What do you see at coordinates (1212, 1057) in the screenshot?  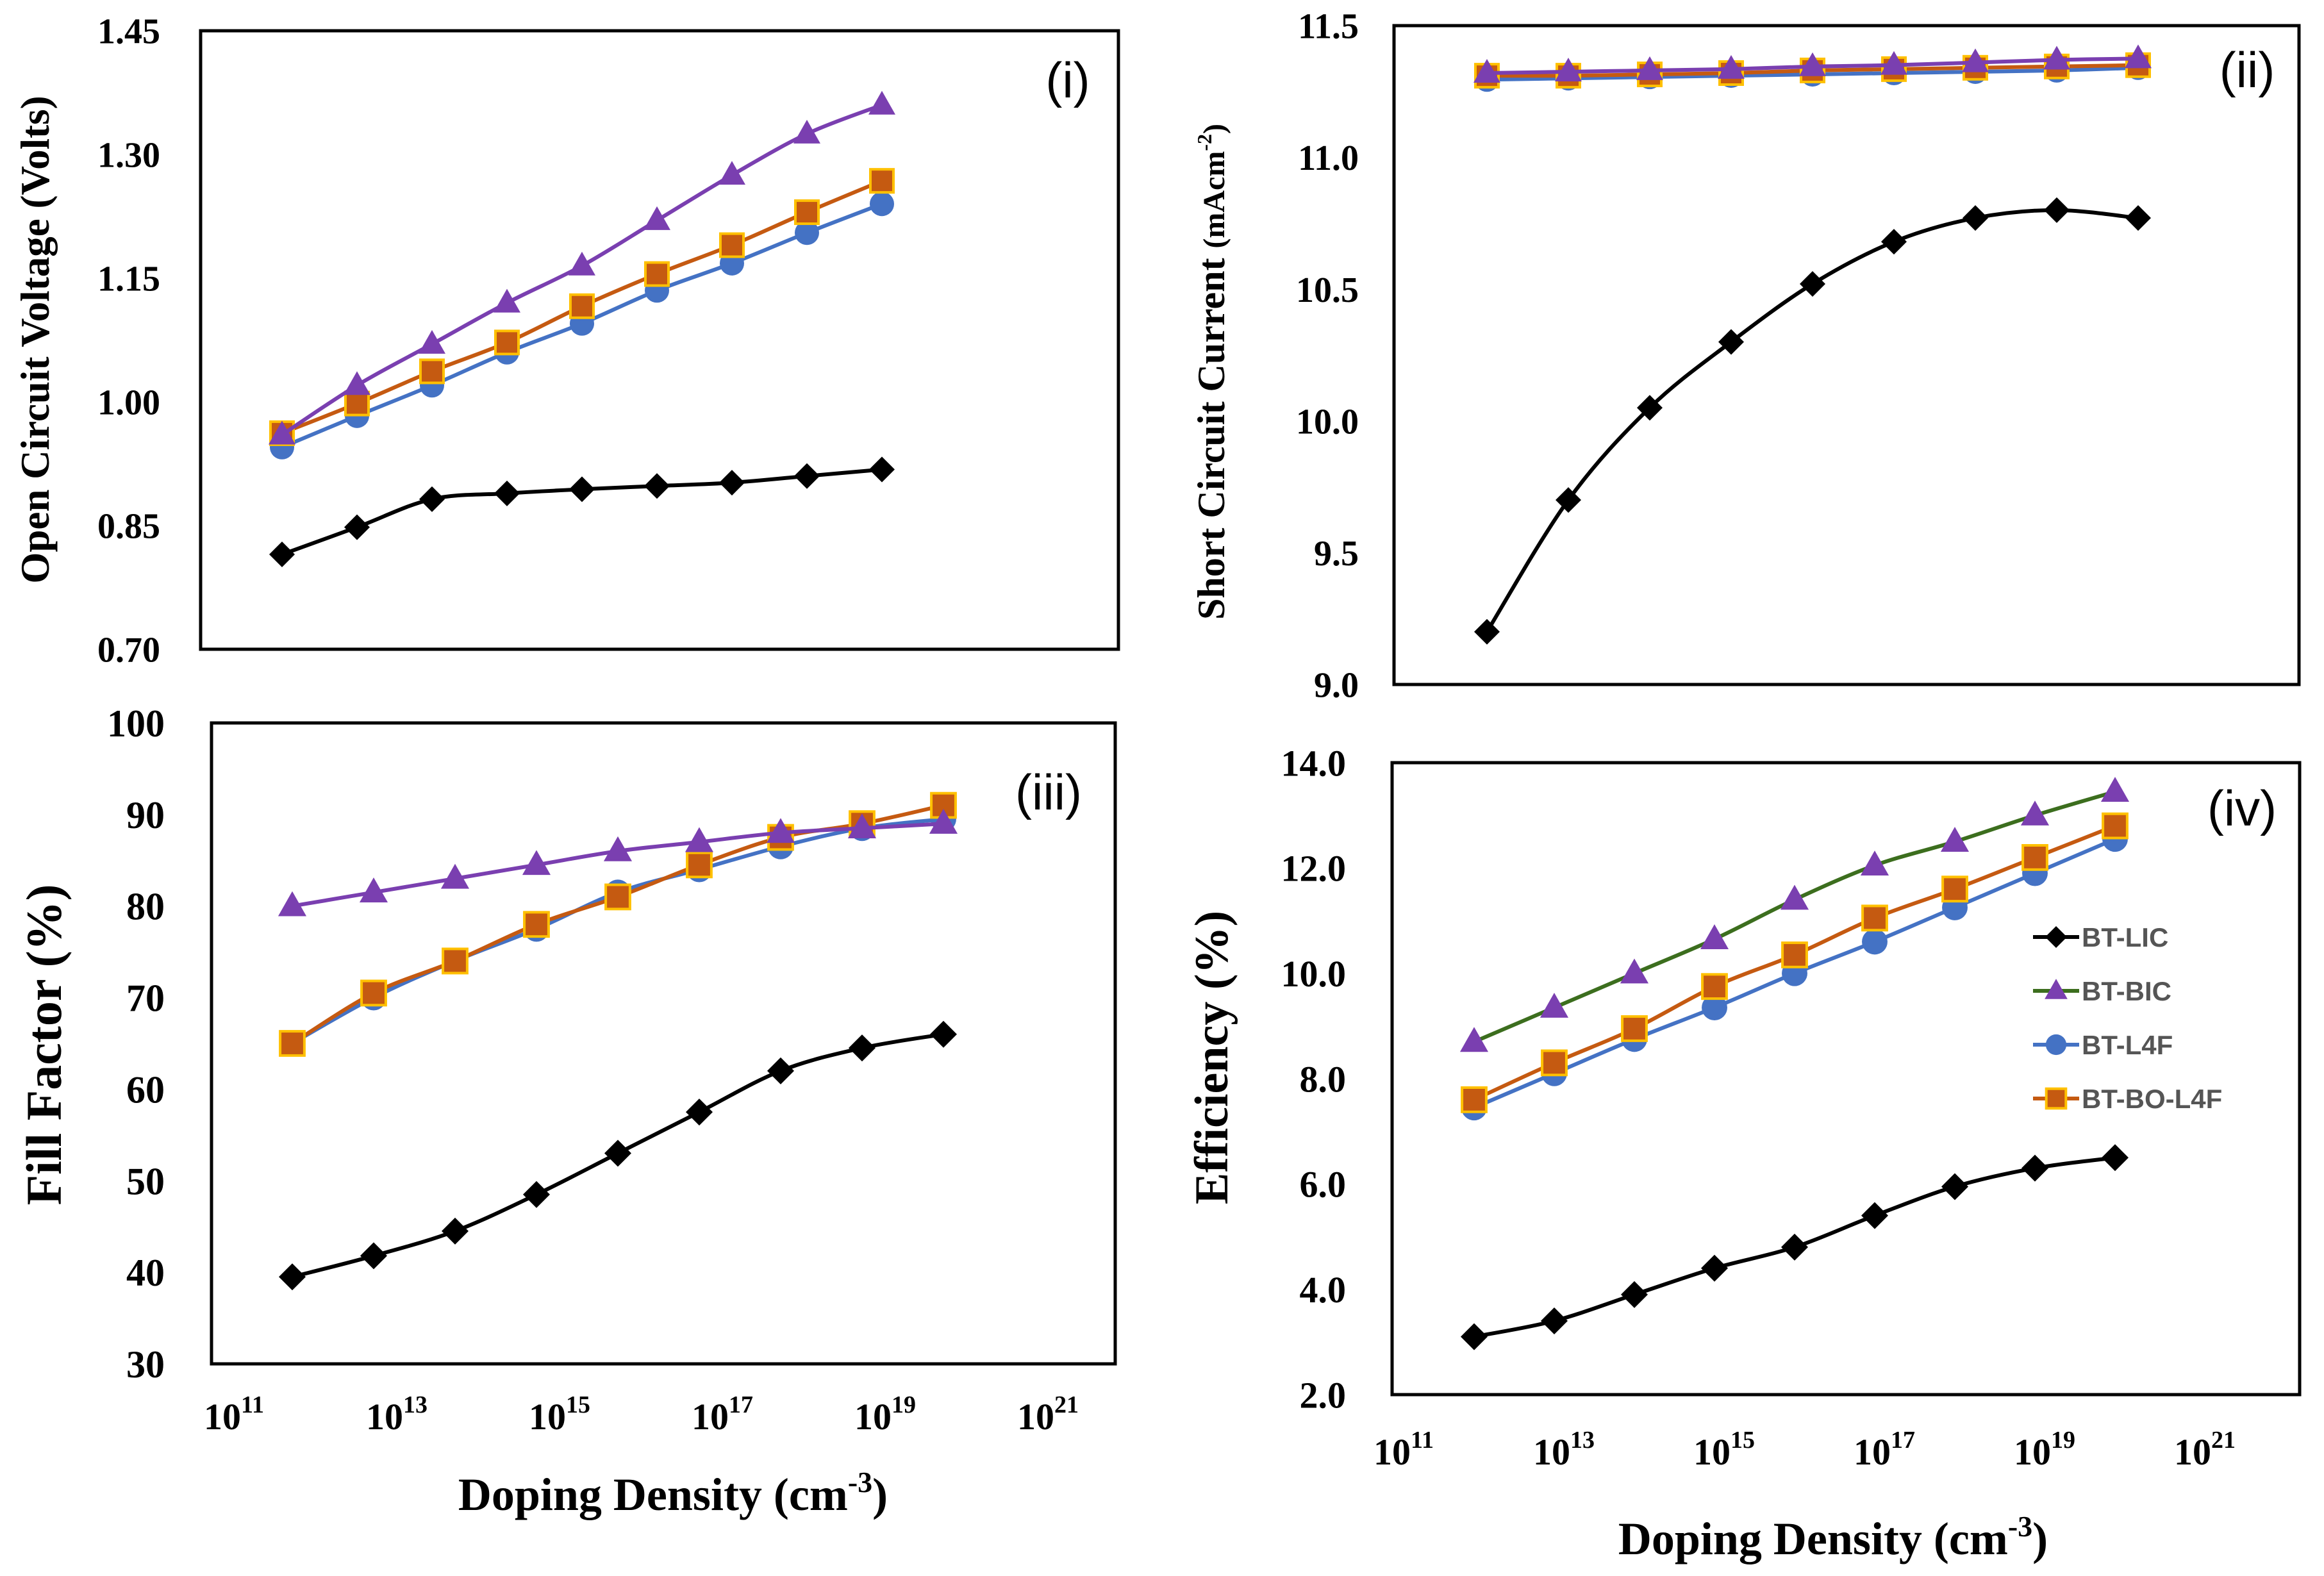 I see `panel-iv-ylabel: Efficiency (%)` at bounding box center [1212, 1057].